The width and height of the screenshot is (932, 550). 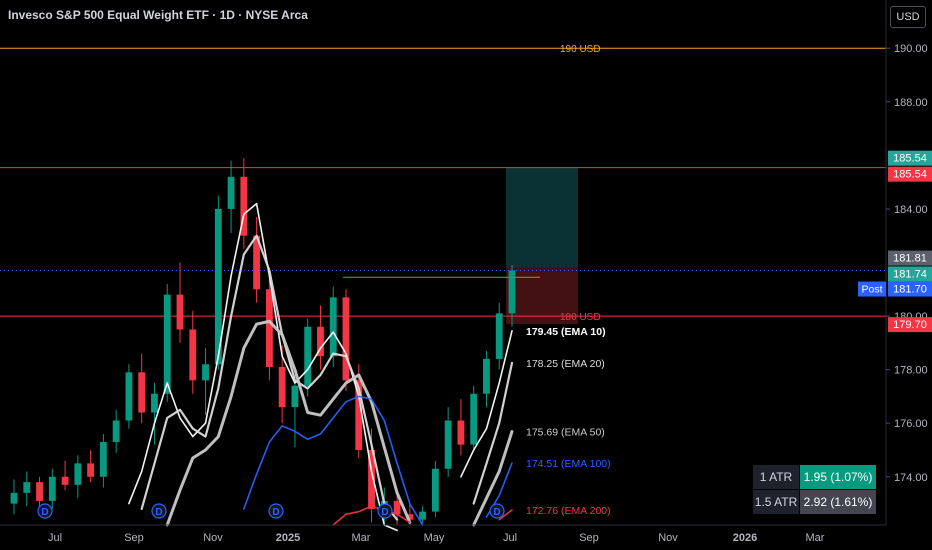 I want to click on y-tick-label: 178.00, so click(x=911, y=371).